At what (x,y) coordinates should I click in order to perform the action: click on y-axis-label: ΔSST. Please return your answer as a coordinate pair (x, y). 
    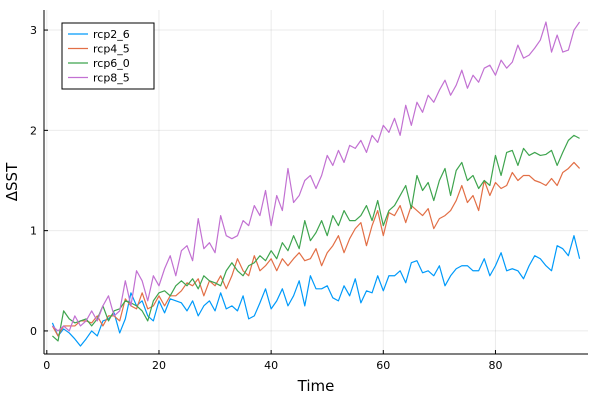
    Looking at the image, I should click on (12, 181).